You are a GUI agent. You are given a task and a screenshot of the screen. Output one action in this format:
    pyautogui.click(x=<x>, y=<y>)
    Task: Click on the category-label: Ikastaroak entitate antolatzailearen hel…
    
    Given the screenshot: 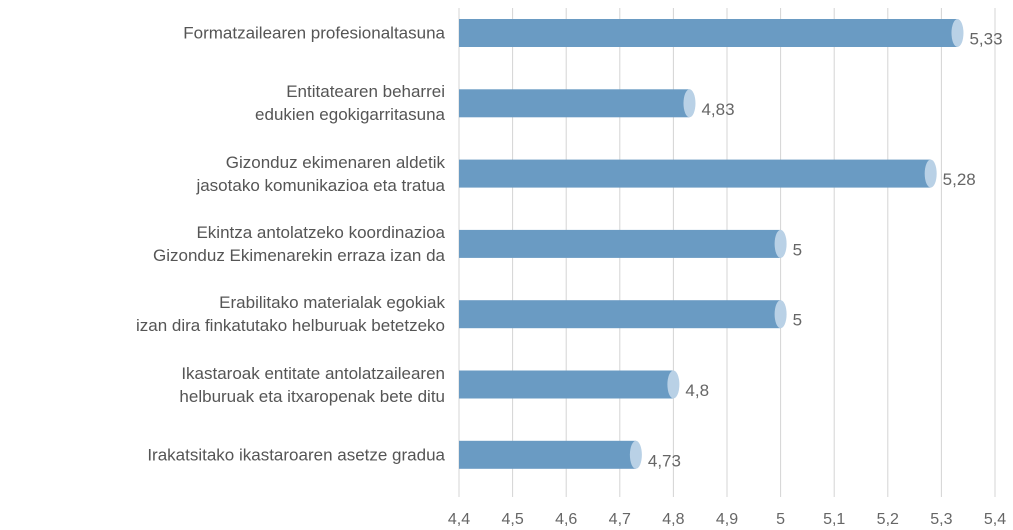 What is the action you would take?
    pyautogui.click(x=312, y=384)
    